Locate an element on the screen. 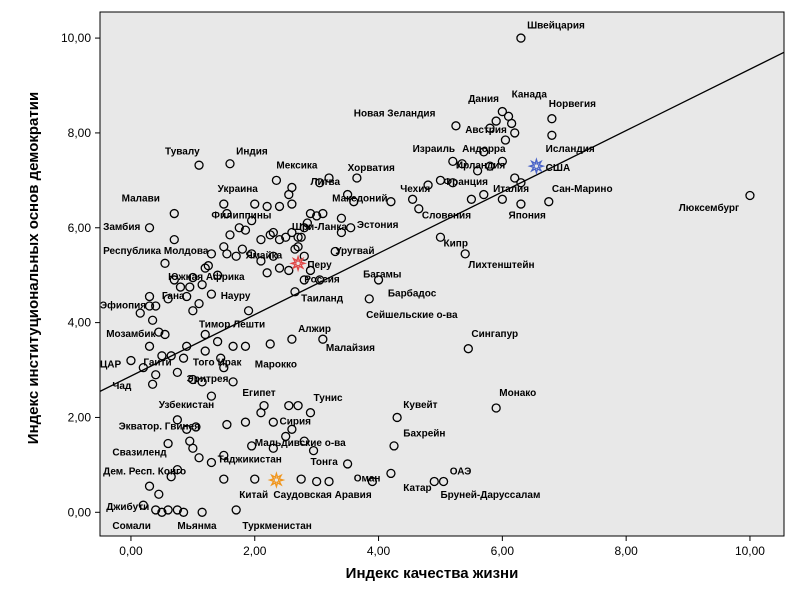  point-label: Катар is located at coordinates (417, 488).